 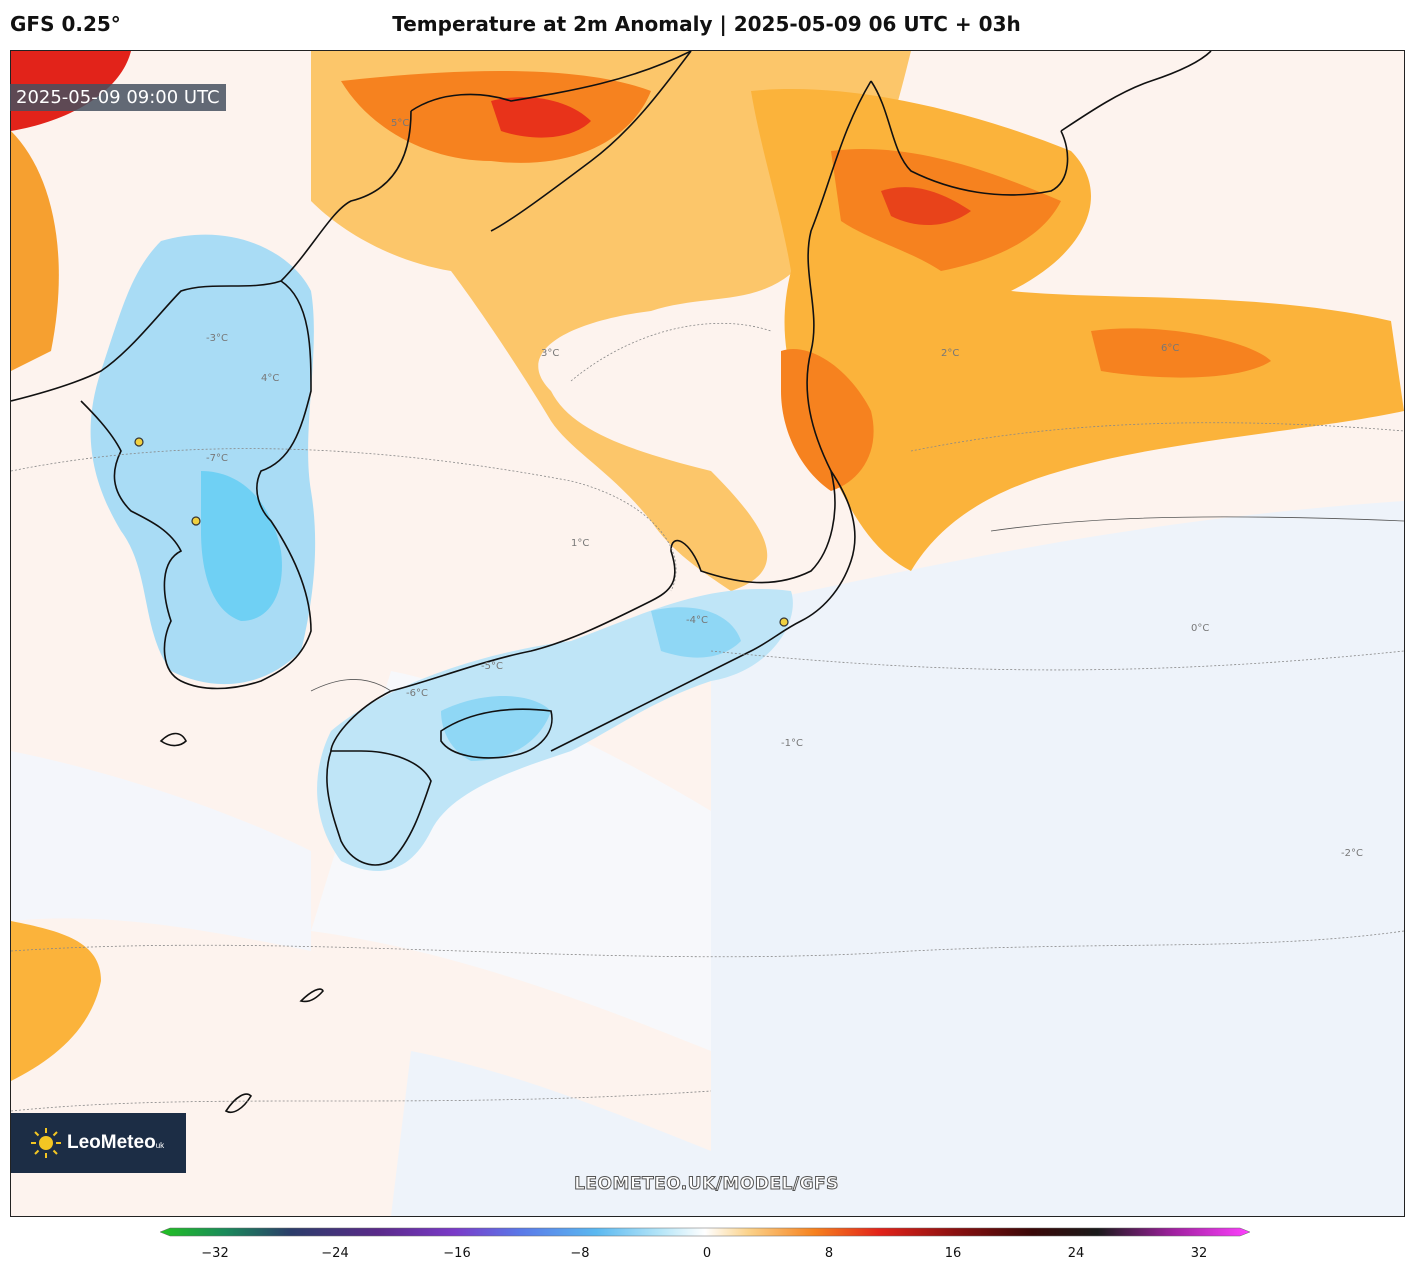 What do you see at coordinates (492, 666) in the screenshot?
I see `contour-label: -5°C` at bounding box center [492, 666].